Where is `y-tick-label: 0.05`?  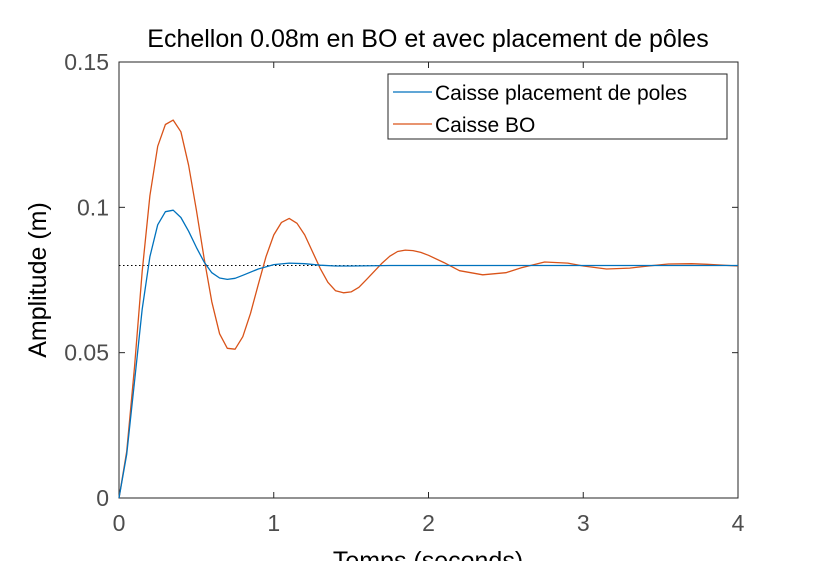 y-tick-label: 0.05 is located at coordinates (86, 353).